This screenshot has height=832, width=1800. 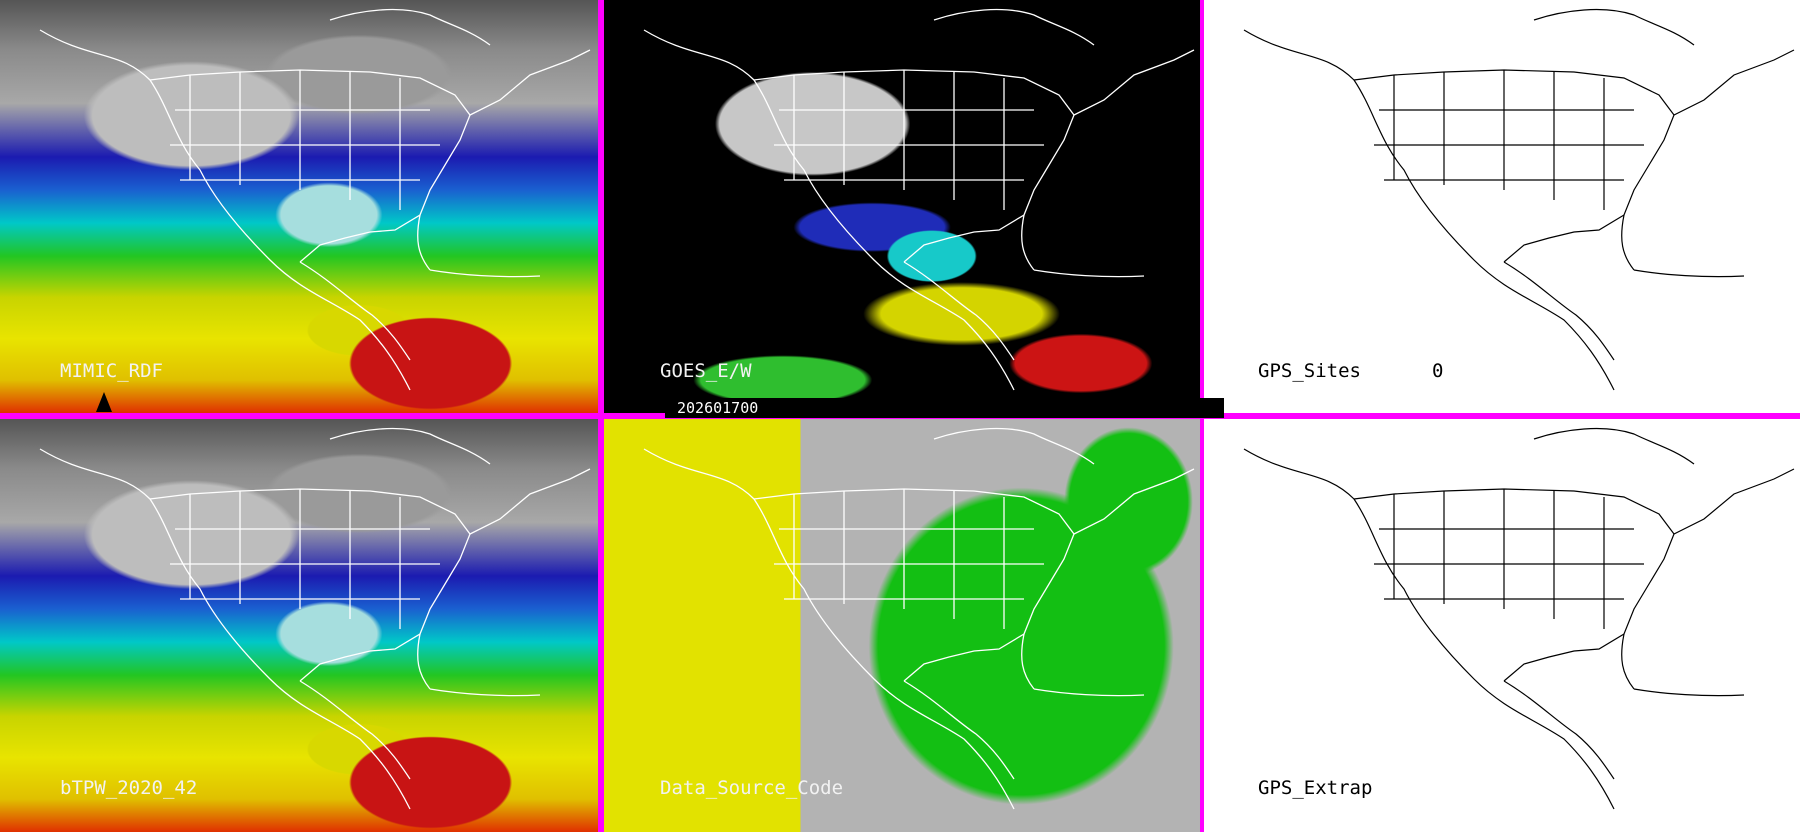 What do you see at coordinates (129, 788) in the screenshot?
I see `panel-label: bTPW_2020_42` at bounding box center [129, 788].